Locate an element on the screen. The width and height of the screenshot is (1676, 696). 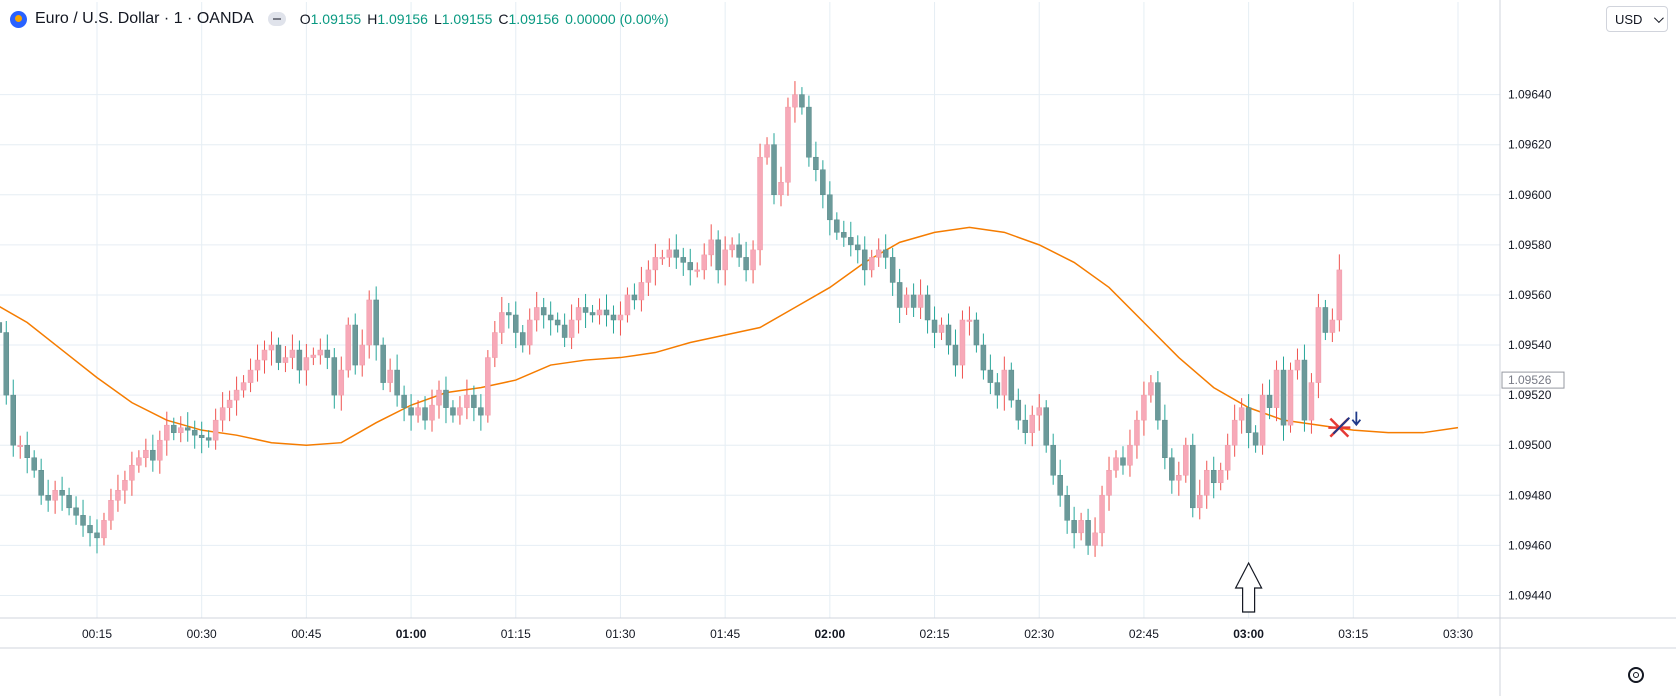
up-arrow-icon is located at coordinates (1248, 587).